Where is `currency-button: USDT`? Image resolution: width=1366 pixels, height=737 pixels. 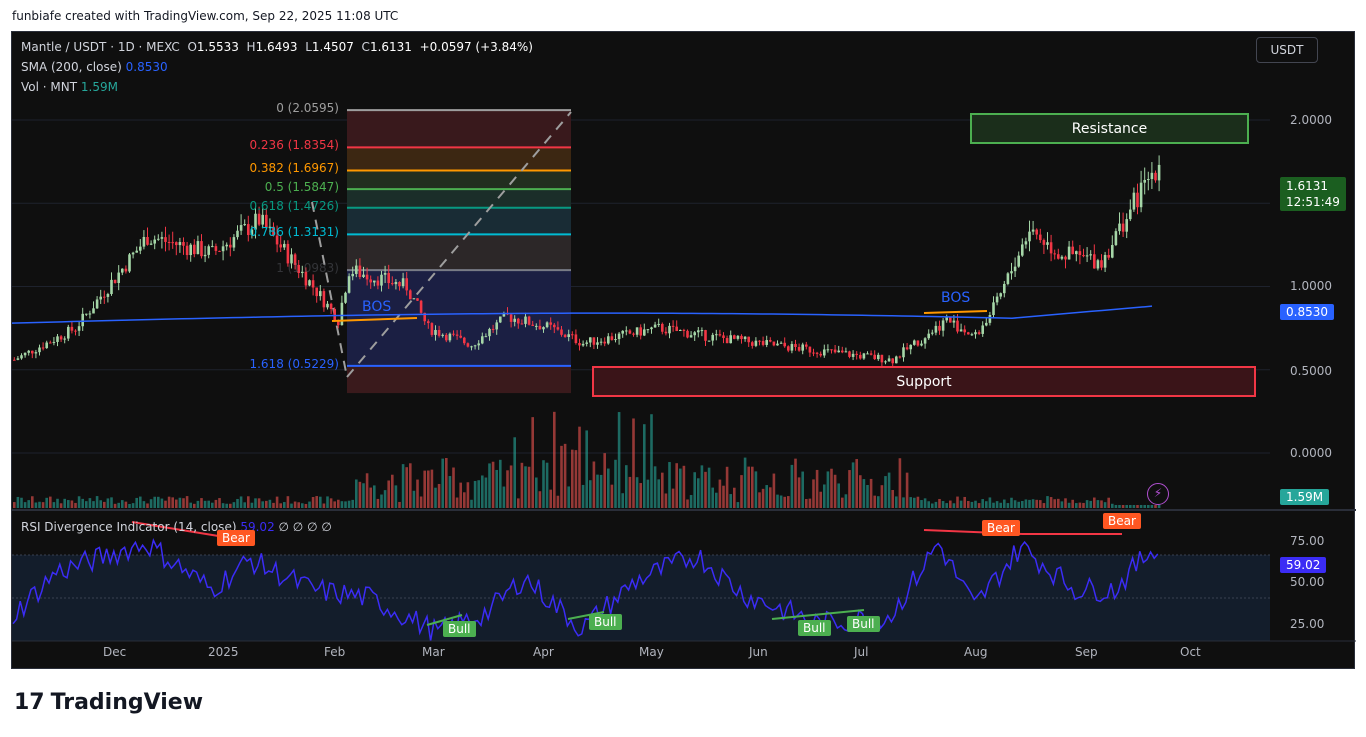 currency-button: USDT is located at coordinates (1287, 50).